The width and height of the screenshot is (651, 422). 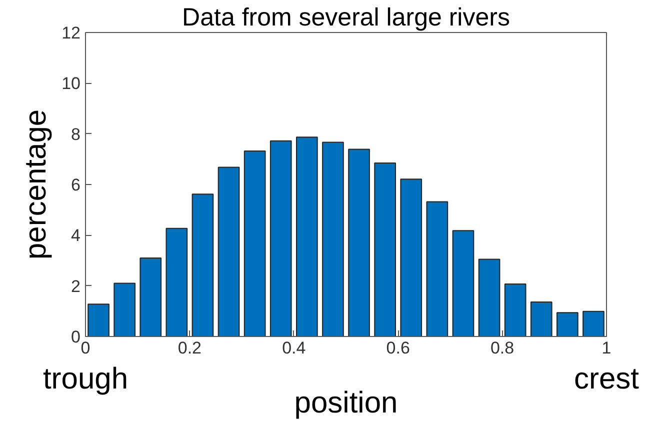 What do you see at coordinates (76, 185) in the screenshot?
I see `y-tick-label: 6` at bounding box center [76, 185].